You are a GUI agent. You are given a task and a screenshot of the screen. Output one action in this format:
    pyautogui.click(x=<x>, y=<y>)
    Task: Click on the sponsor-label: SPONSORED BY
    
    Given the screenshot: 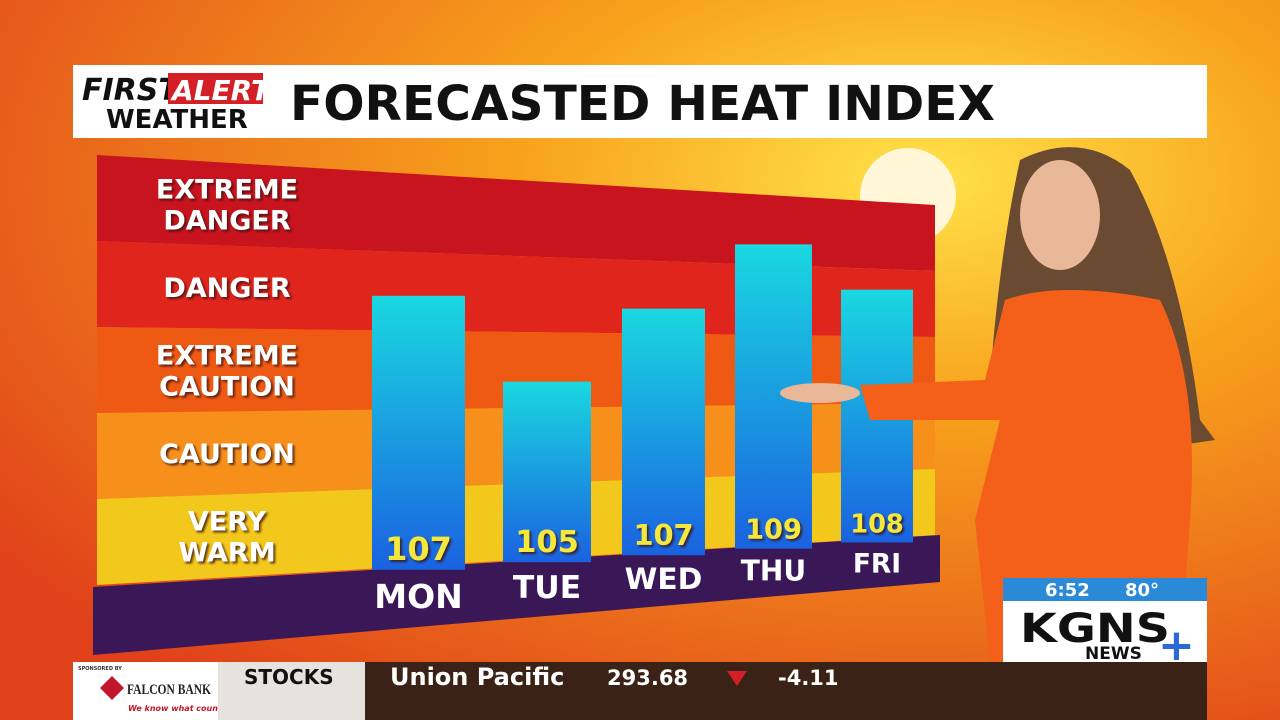 What is the action you would take?
    pyautogui.click(x=100, y=669)
    